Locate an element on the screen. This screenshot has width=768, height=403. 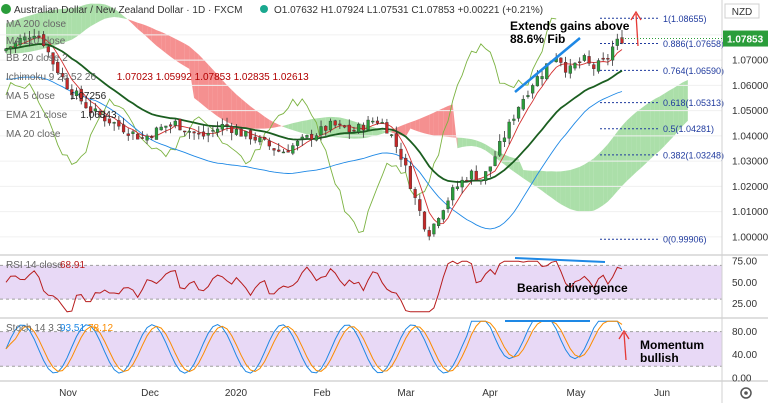
stoch-tick-label: 0.00 is located at coordinates (742, 378).